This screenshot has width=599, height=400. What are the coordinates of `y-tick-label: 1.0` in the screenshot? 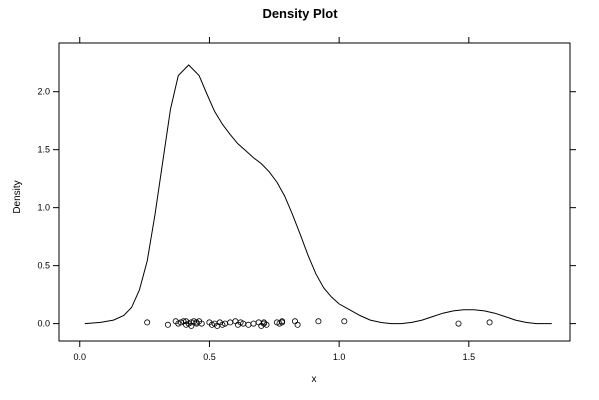 It's located at (43, 208).